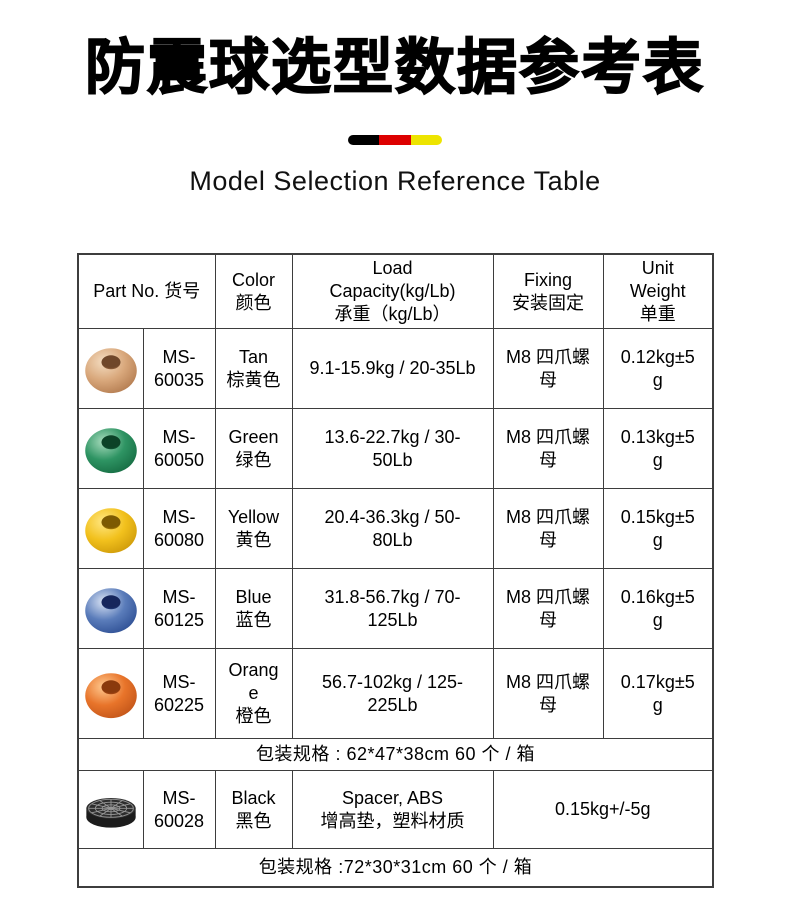 This screenshot has height=921, width=790. What do you see at coordinates (110, 694) in the screenshot?
I see `product-image-orange` at bounding box center [110, 694].